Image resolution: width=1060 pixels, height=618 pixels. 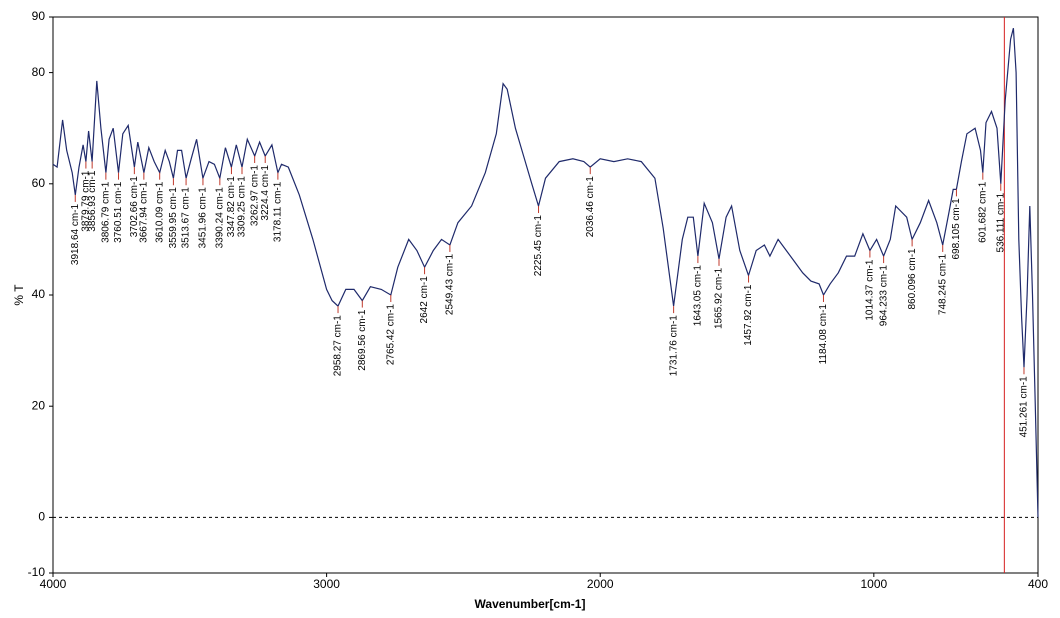 What do you see at coordinates (698, 296) in the screenshot?
I see `peak-label: 1643.05 cm-1` at bounding box center [698, 296].